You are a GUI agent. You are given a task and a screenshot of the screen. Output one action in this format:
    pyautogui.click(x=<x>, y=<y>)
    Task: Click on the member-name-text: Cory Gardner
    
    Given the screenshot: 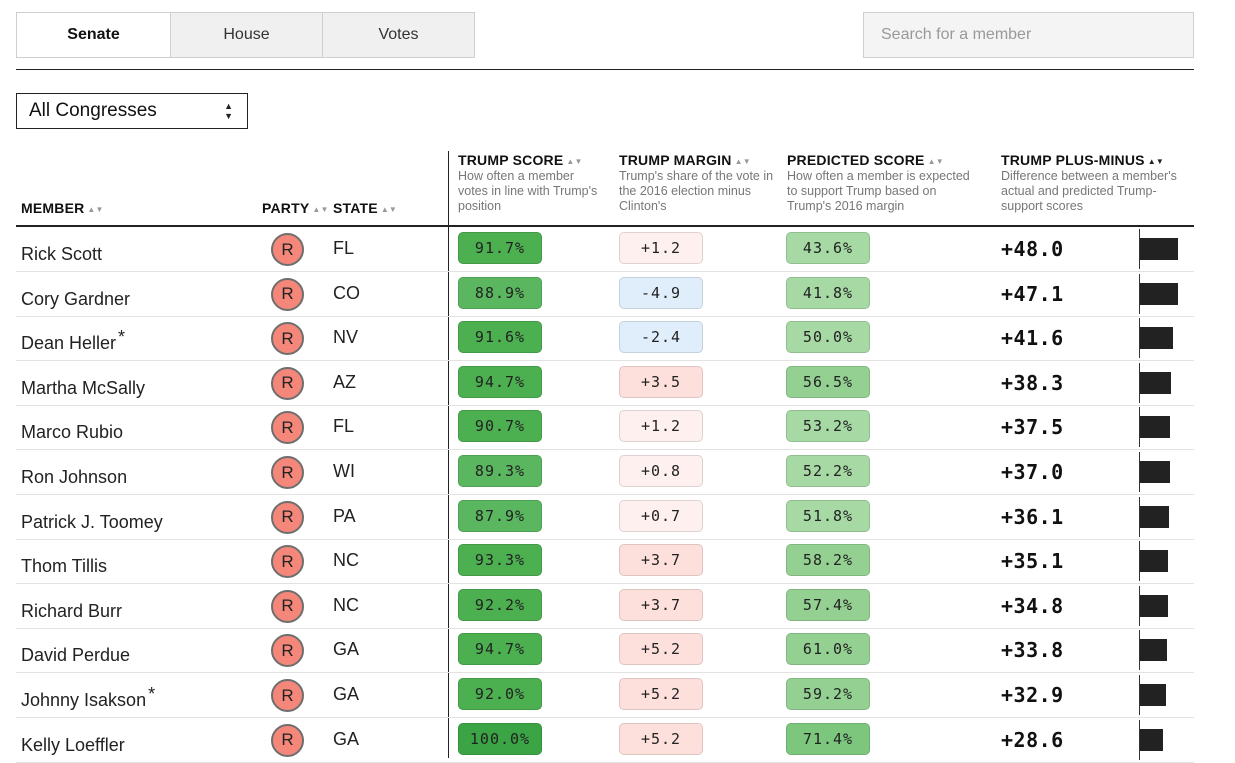 What is the action you would take?
    pyautogui.click(x=76, y=298)
    